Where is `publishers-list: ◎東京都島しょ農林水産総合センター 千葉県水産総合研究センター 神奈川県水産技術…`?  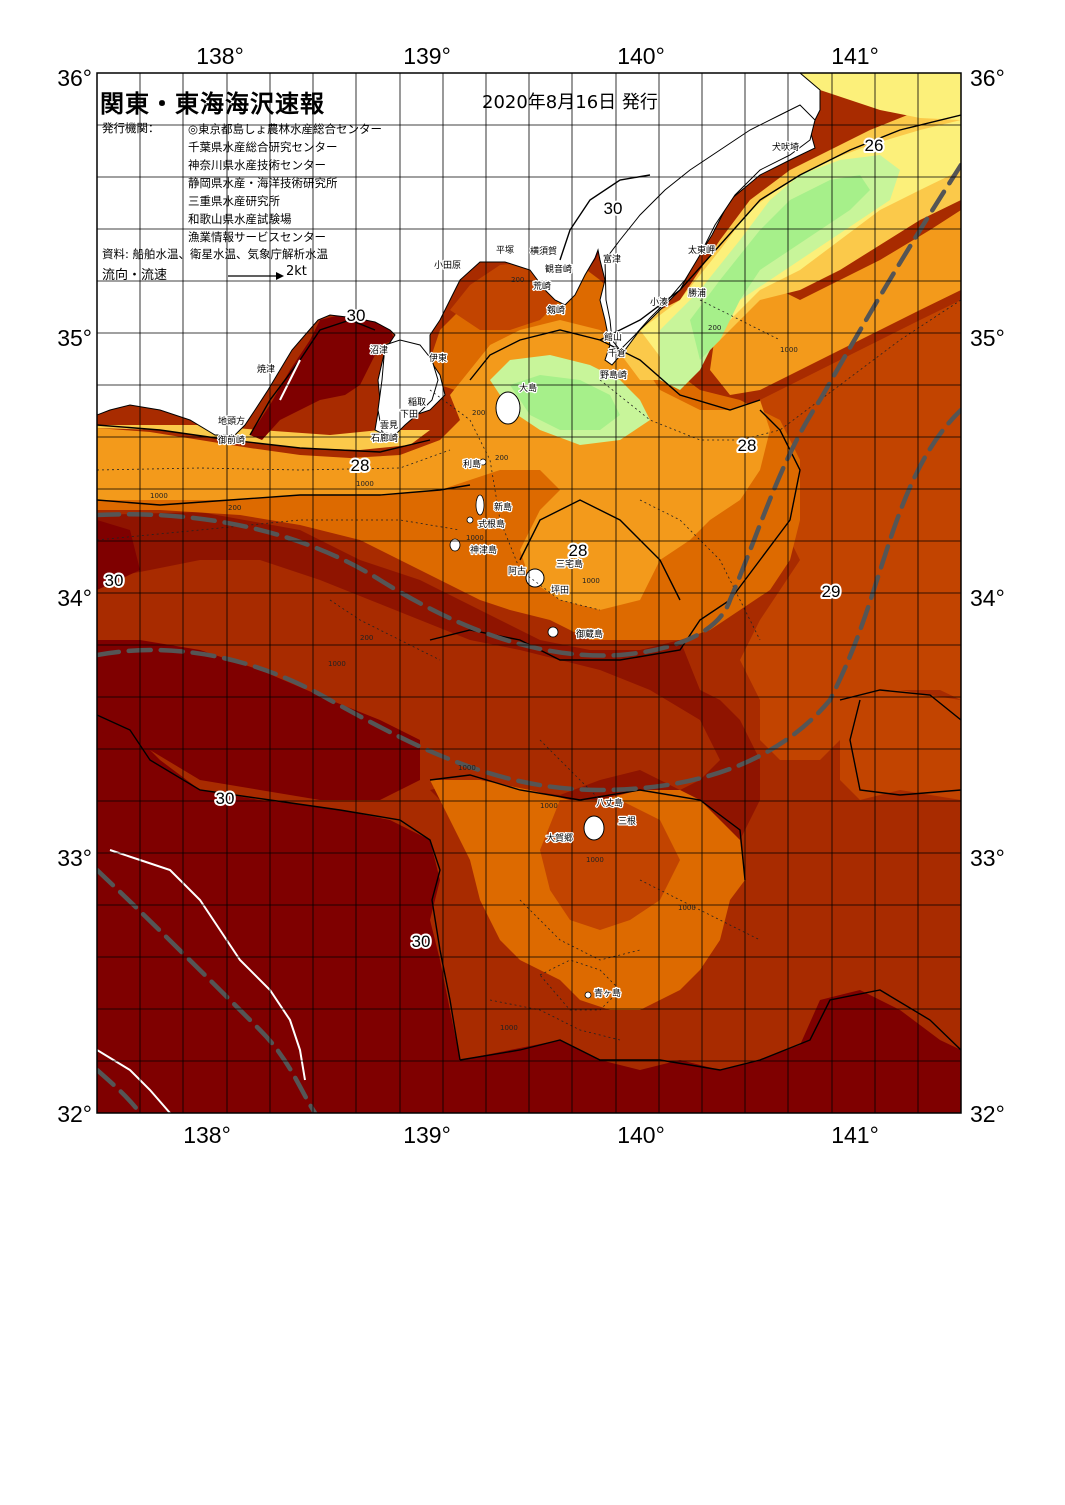 publishers-list: ◎東京都島しょ農林水産総合センター 千葉県水産総合研究センター 神奈川県水産技術… is located at coordinates (285, 183).